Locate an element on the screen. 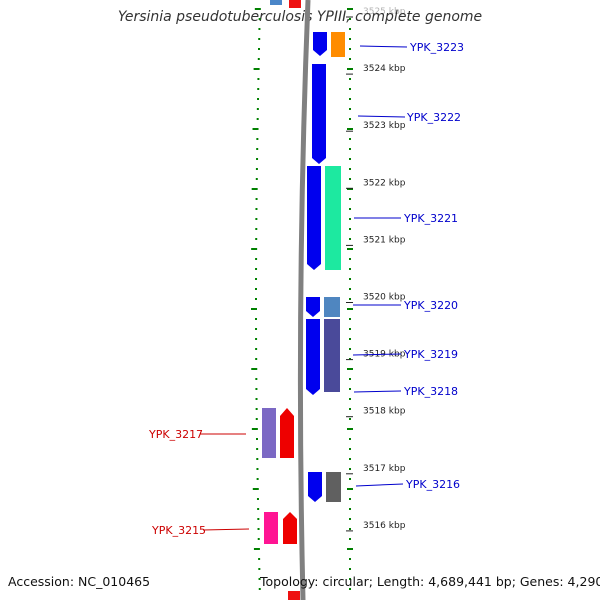  gene-label-ypk3223: YPK_3223 is located at coordinates (436, 47).